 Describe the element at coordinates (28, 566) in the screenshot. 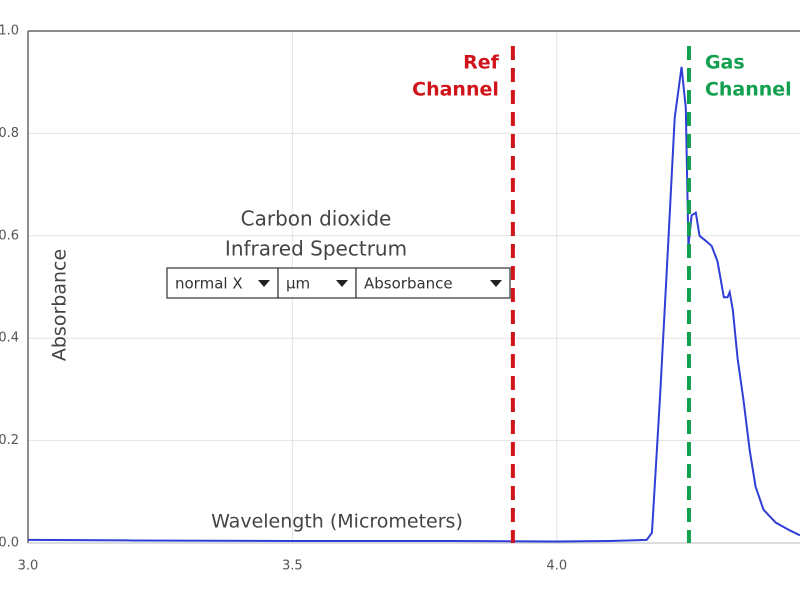

I see `x-tick-label: 3.0` at that location.